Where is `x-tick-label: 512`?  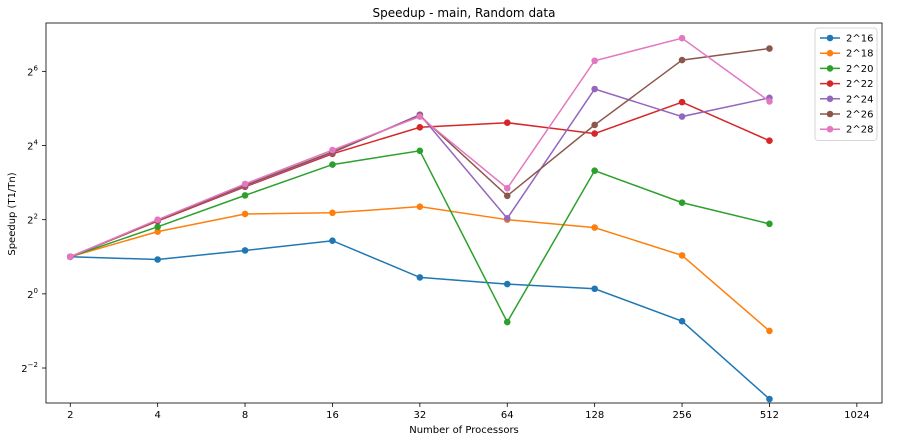 x-tick-label: 512 is located at coordinates (769, 415).